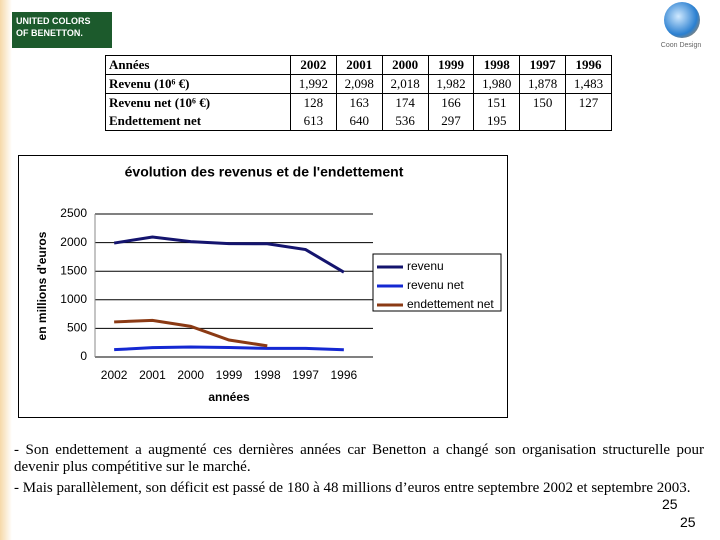 This screenshot has width=720, height=540. I want to click on x-axis-label: années, so click(229, 397).